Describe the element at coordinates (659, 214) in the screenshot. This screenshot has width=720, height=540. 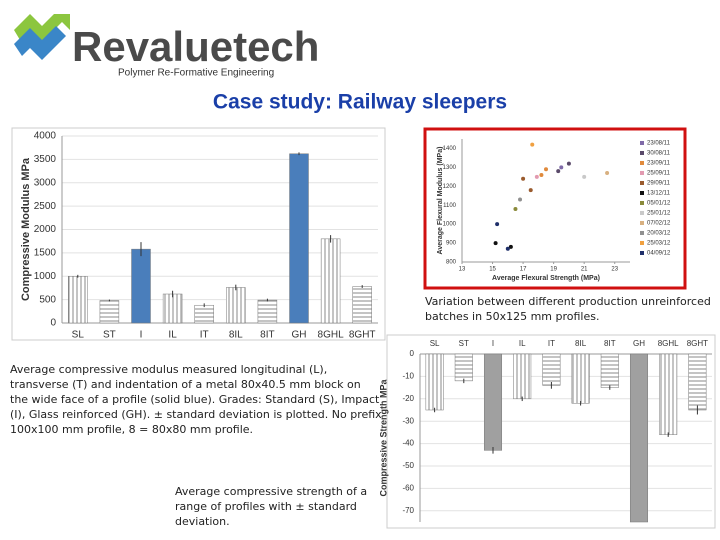
I see `legend-label: 25/01/12` at that location.